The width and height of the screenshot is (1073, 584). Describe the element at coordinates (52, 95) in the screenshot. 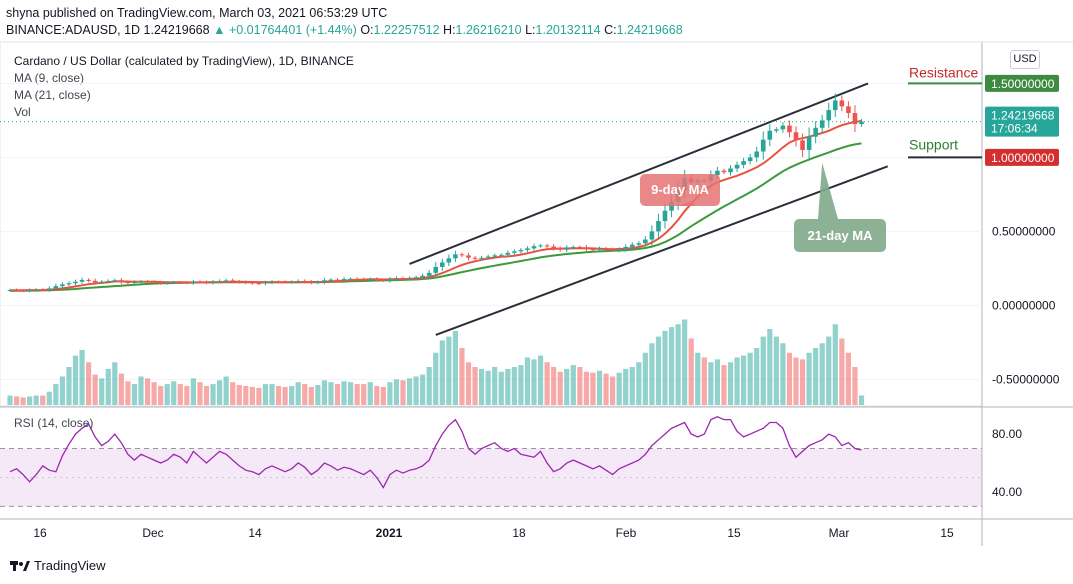

I see `legend-ma21: MA (21, close)` at that location.